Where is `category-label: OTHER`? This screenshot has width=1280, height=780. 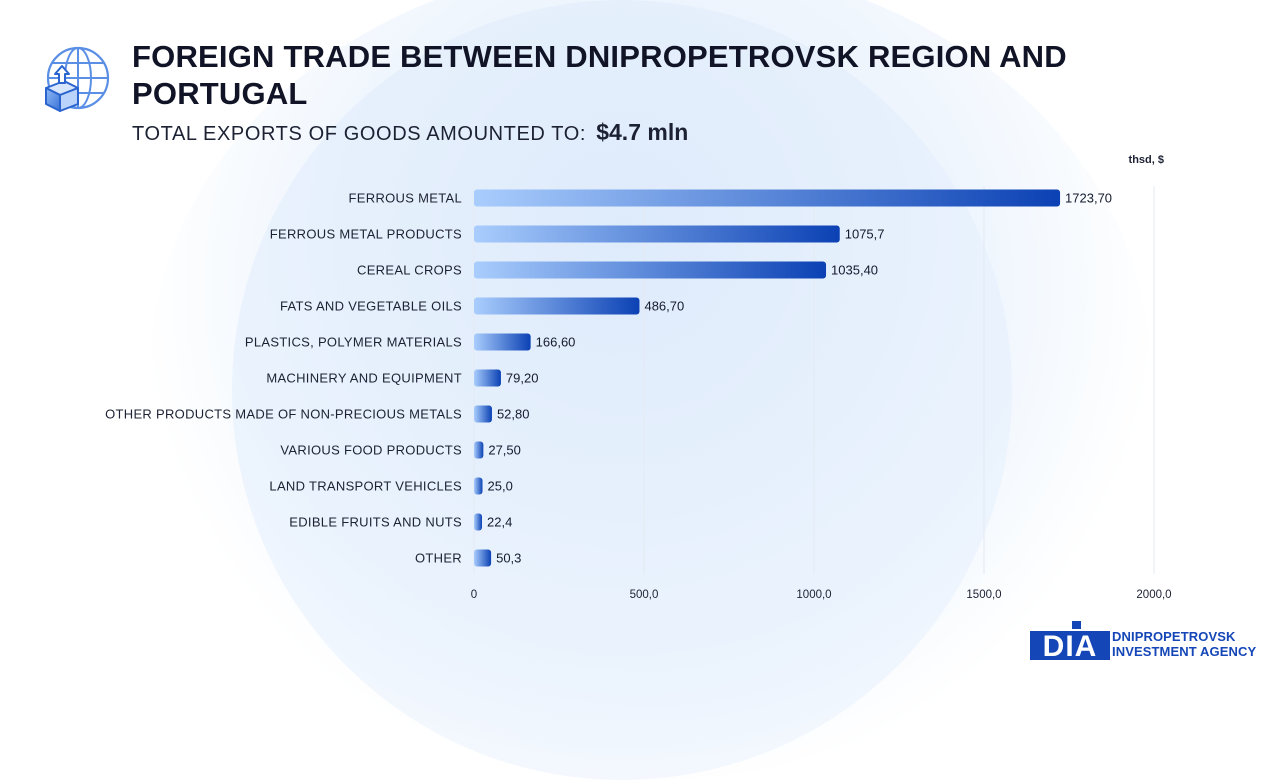 category-label: OTHER is located at coordinates (438, 558).